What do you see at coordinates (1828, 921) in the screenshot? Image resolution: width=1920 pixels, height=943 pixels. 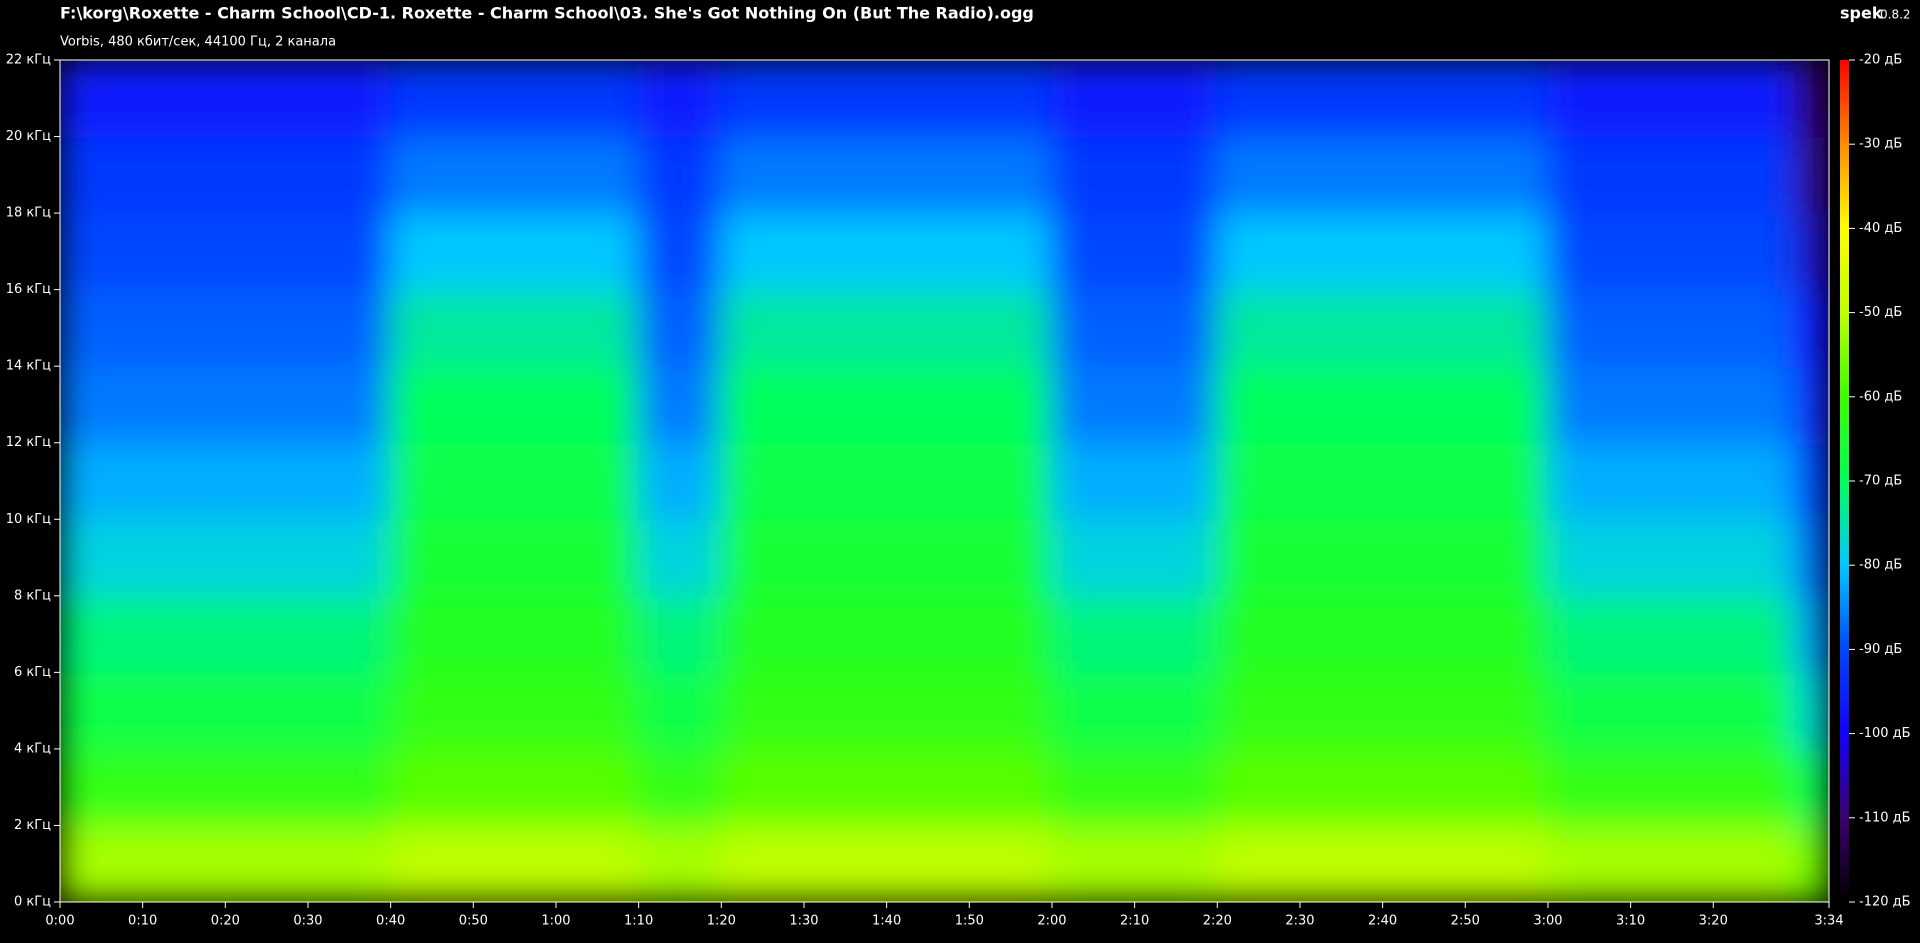 I see `x-tick-label: 3:34` at bounding box center [1828, 921].